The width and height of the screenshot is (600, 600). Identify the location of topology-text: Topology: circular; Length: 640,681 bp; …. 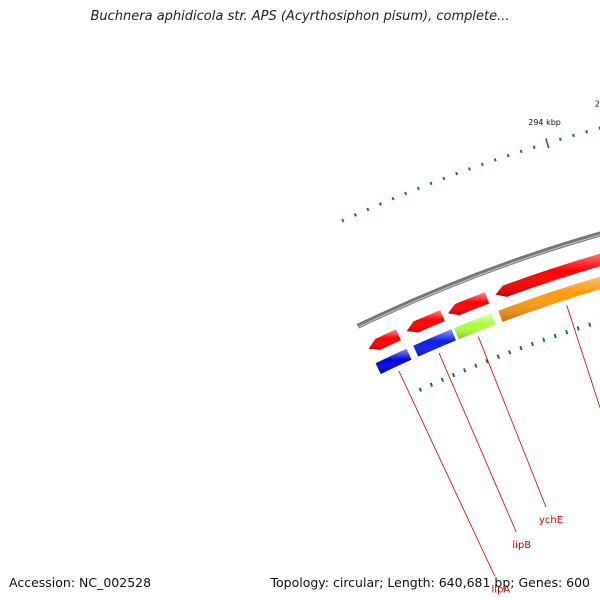
(430, 582).